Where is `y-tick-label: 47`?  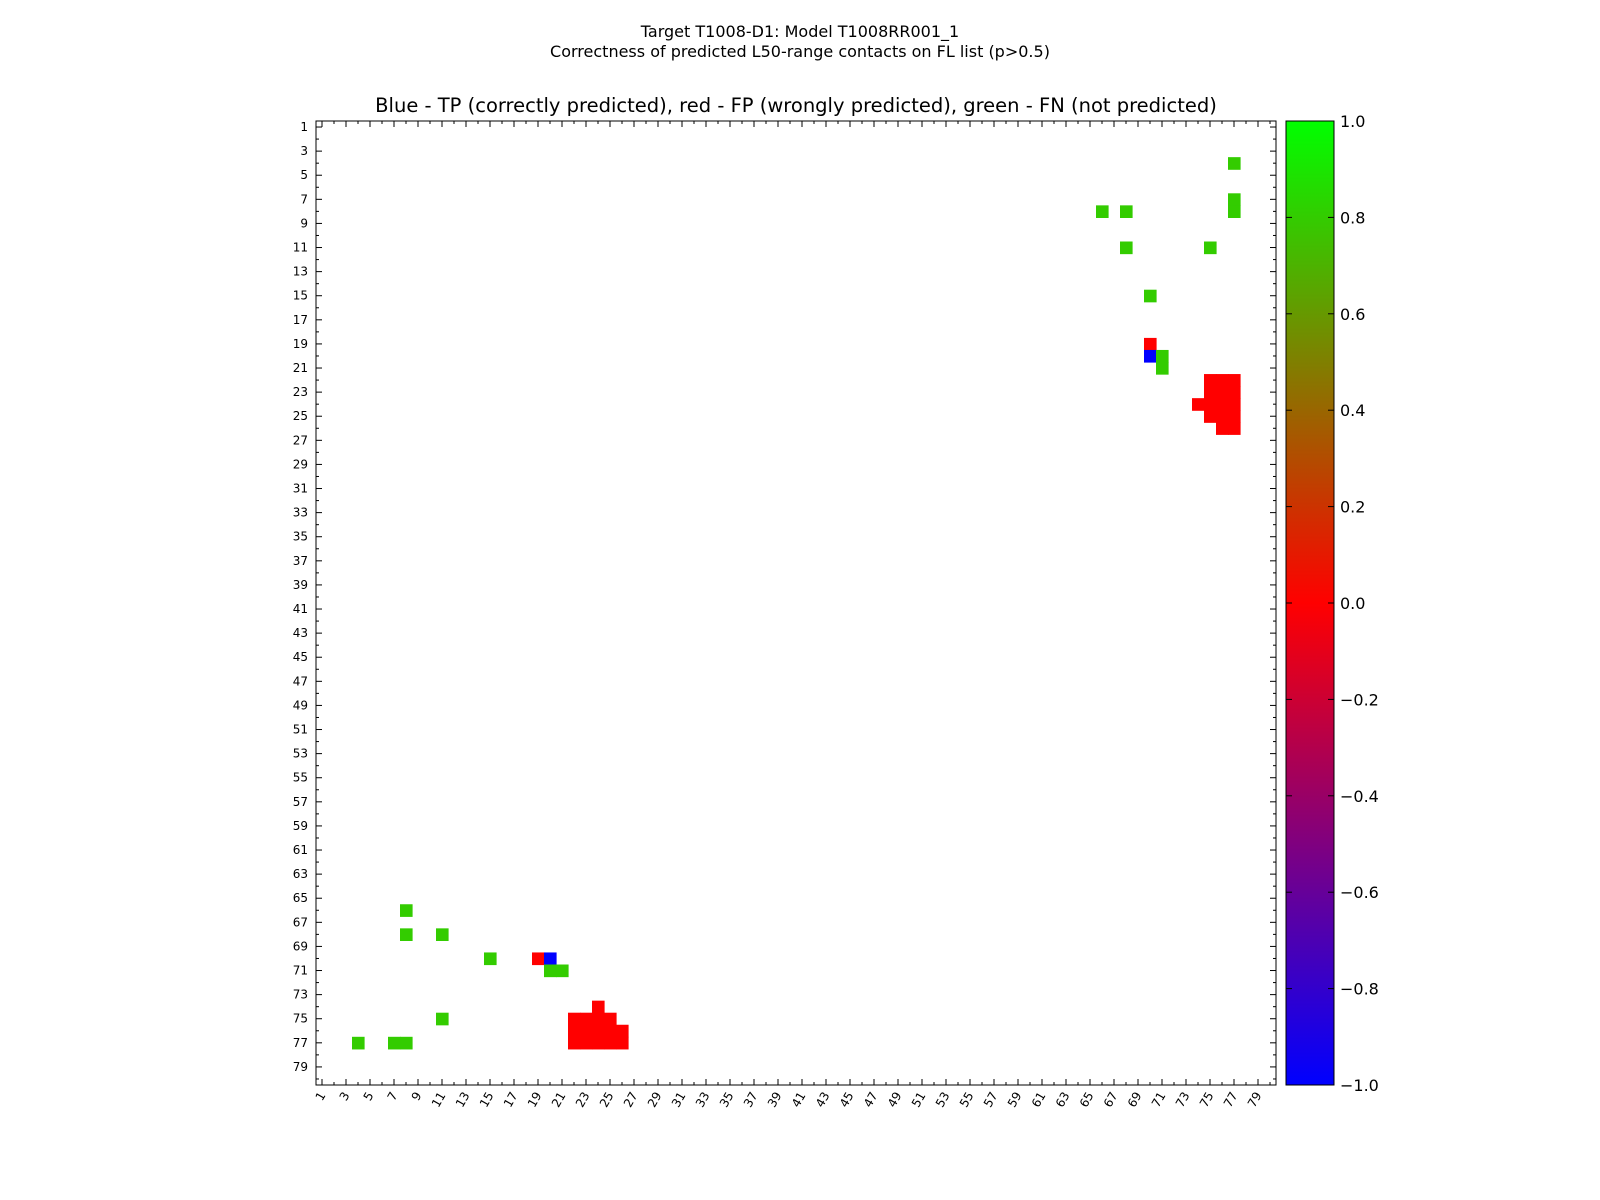 y-tick-label: 47 is located at coordinates (300, 681).